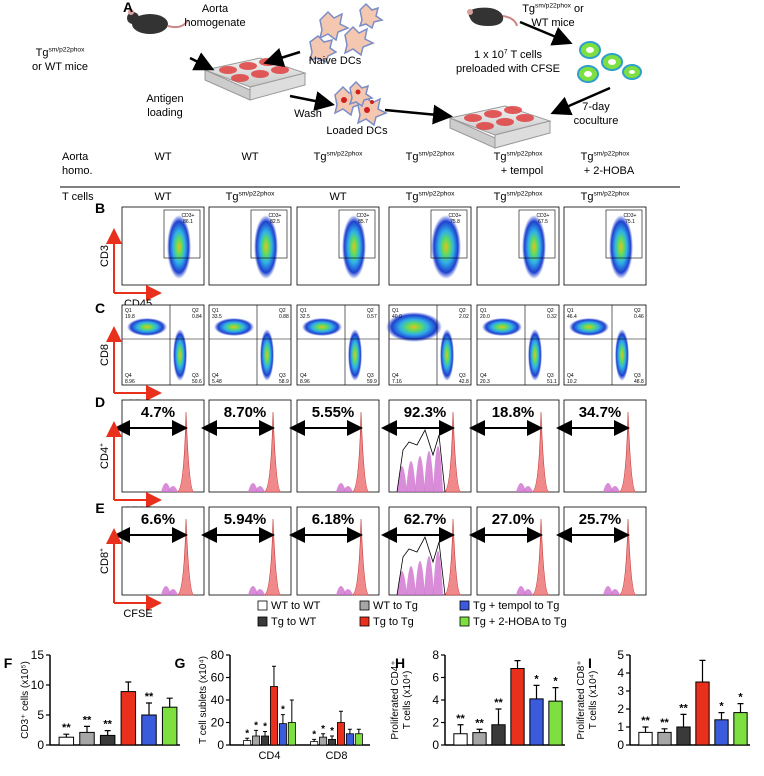 Image resolution: width=764 pixels, height=776 pixels. I want to click on tcell-condition-base: Tg, so click(412, 197).